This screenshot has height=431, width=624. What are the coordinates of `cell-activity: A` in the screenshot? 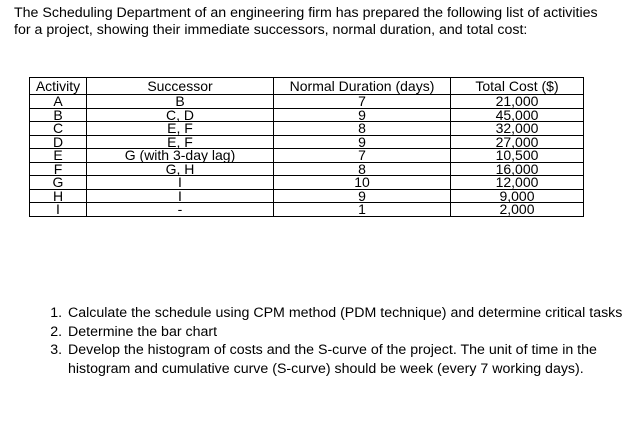 It's located at (58, 101).